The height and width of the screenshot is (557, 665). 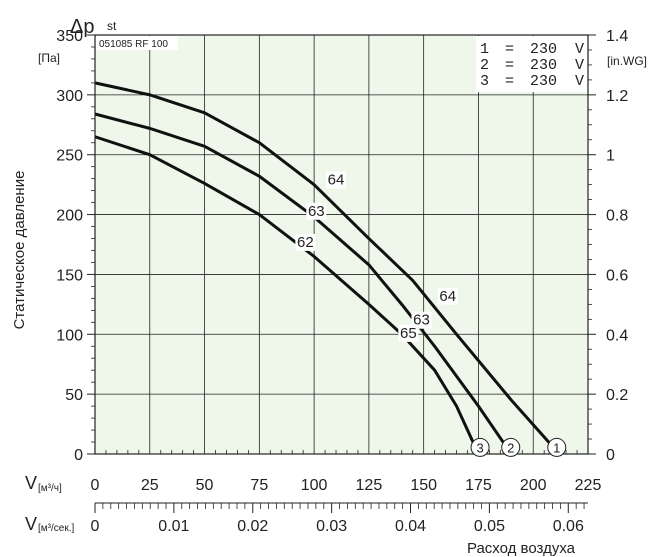 I want to click on y-tick-label: 150, so click(x=69, y=275).